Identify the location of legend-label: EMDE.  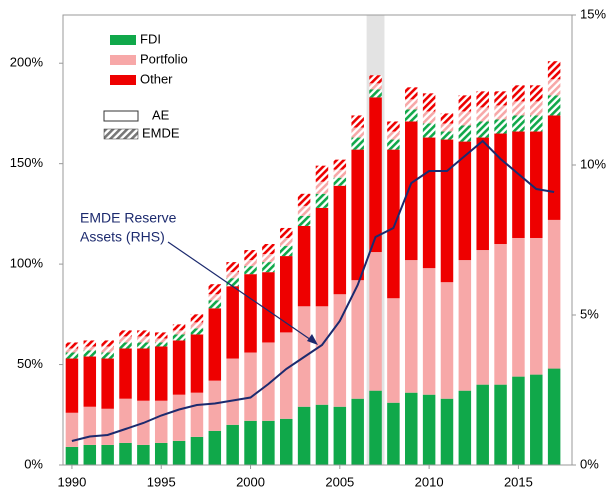
(161, 132).